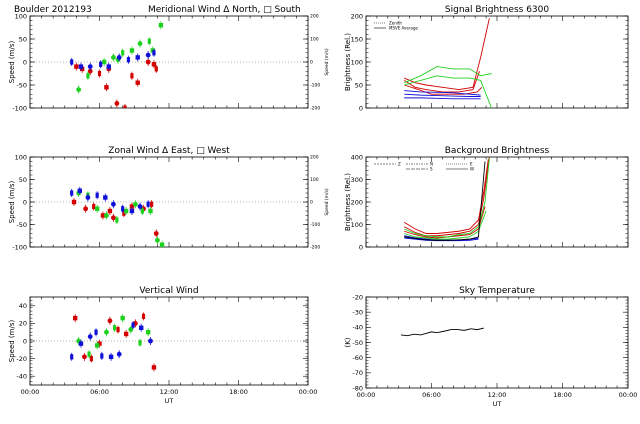 The image size is (640, 424). What do you see at coordinates (357, 157) in the screenshot?
I see `background-brightness-ytick-label: 400` at bounding box center [357, 157].